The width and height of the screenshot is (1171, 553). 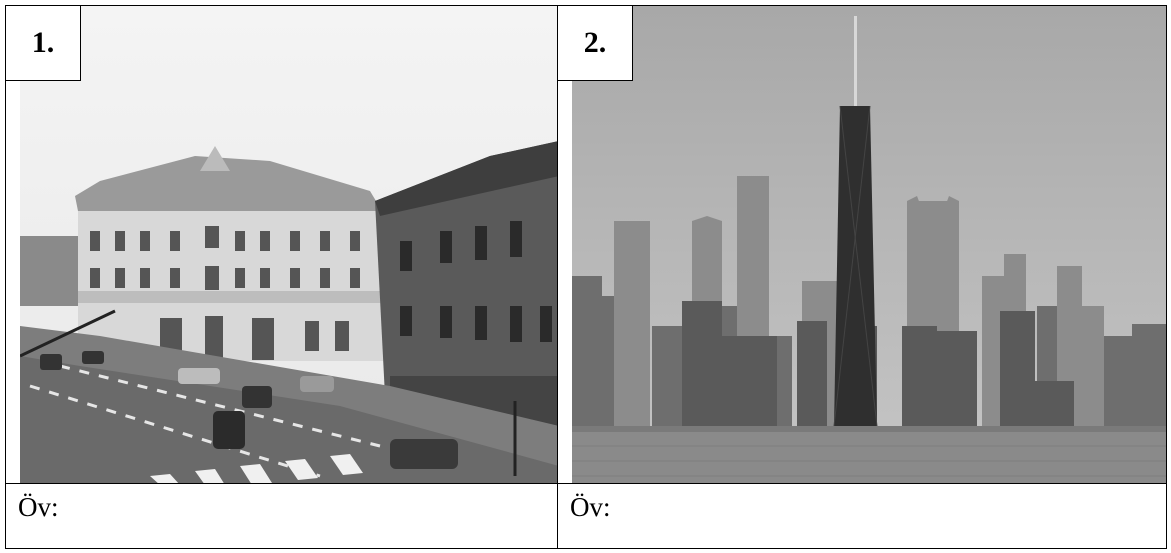 What do you see at coordinates (595, 43) in the screenshot?
I see `photo-number-2: 2.` at bounding box center [595, 43].